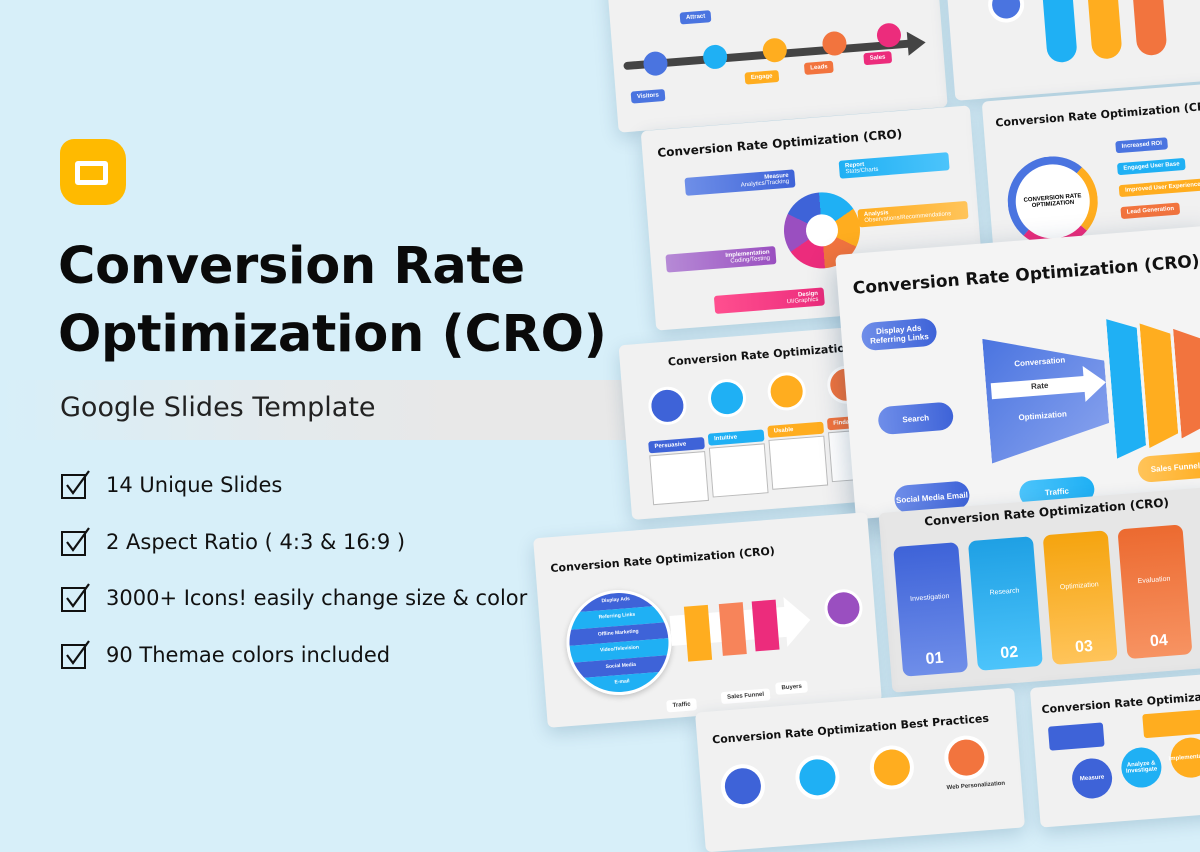 This screenshot has height=852, width=1200. Describe the element at coordinates (1072, 50) in the screenshot. I see `slide-pillars` at that location.